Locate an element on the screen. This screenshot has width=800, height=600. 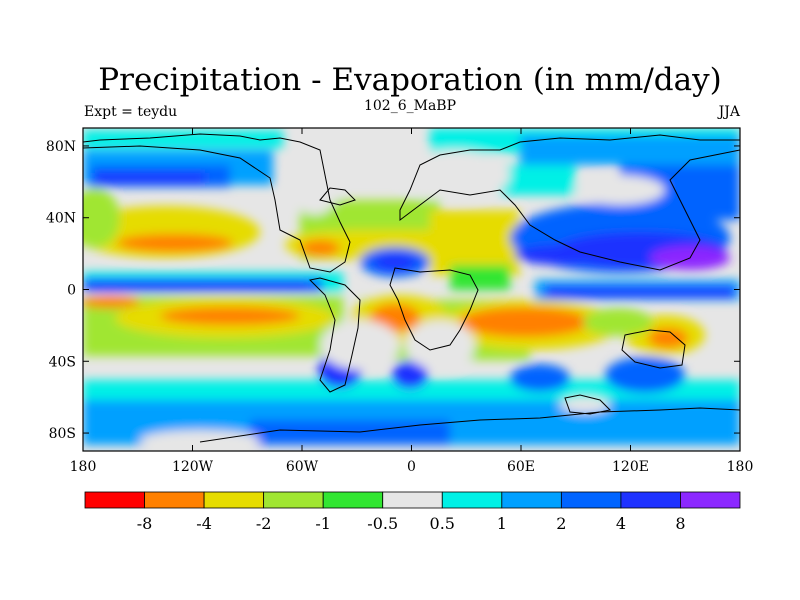
lon-tick-label: 120W is located at coordinates (193, 467).